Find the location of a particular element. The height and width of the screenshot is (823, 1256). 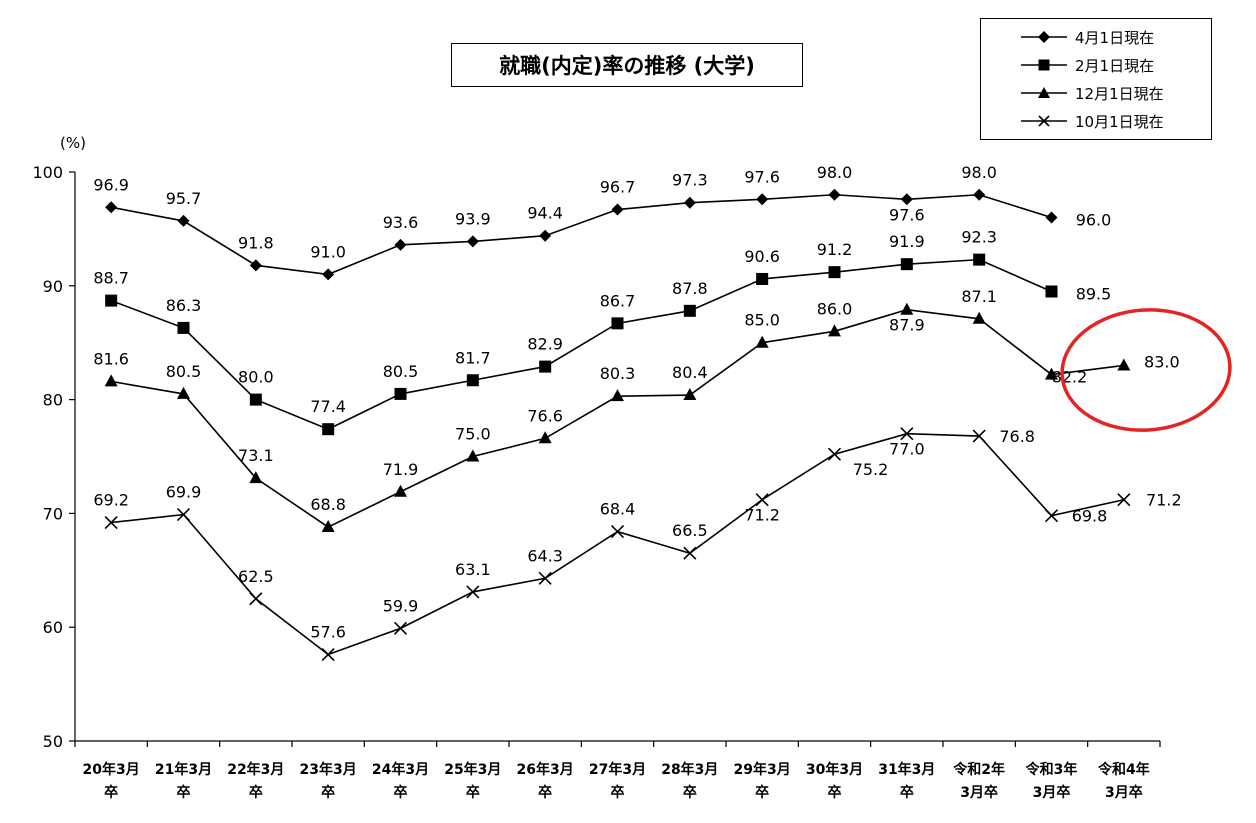

square-marker-icon is located at coordinates (1044, 65).